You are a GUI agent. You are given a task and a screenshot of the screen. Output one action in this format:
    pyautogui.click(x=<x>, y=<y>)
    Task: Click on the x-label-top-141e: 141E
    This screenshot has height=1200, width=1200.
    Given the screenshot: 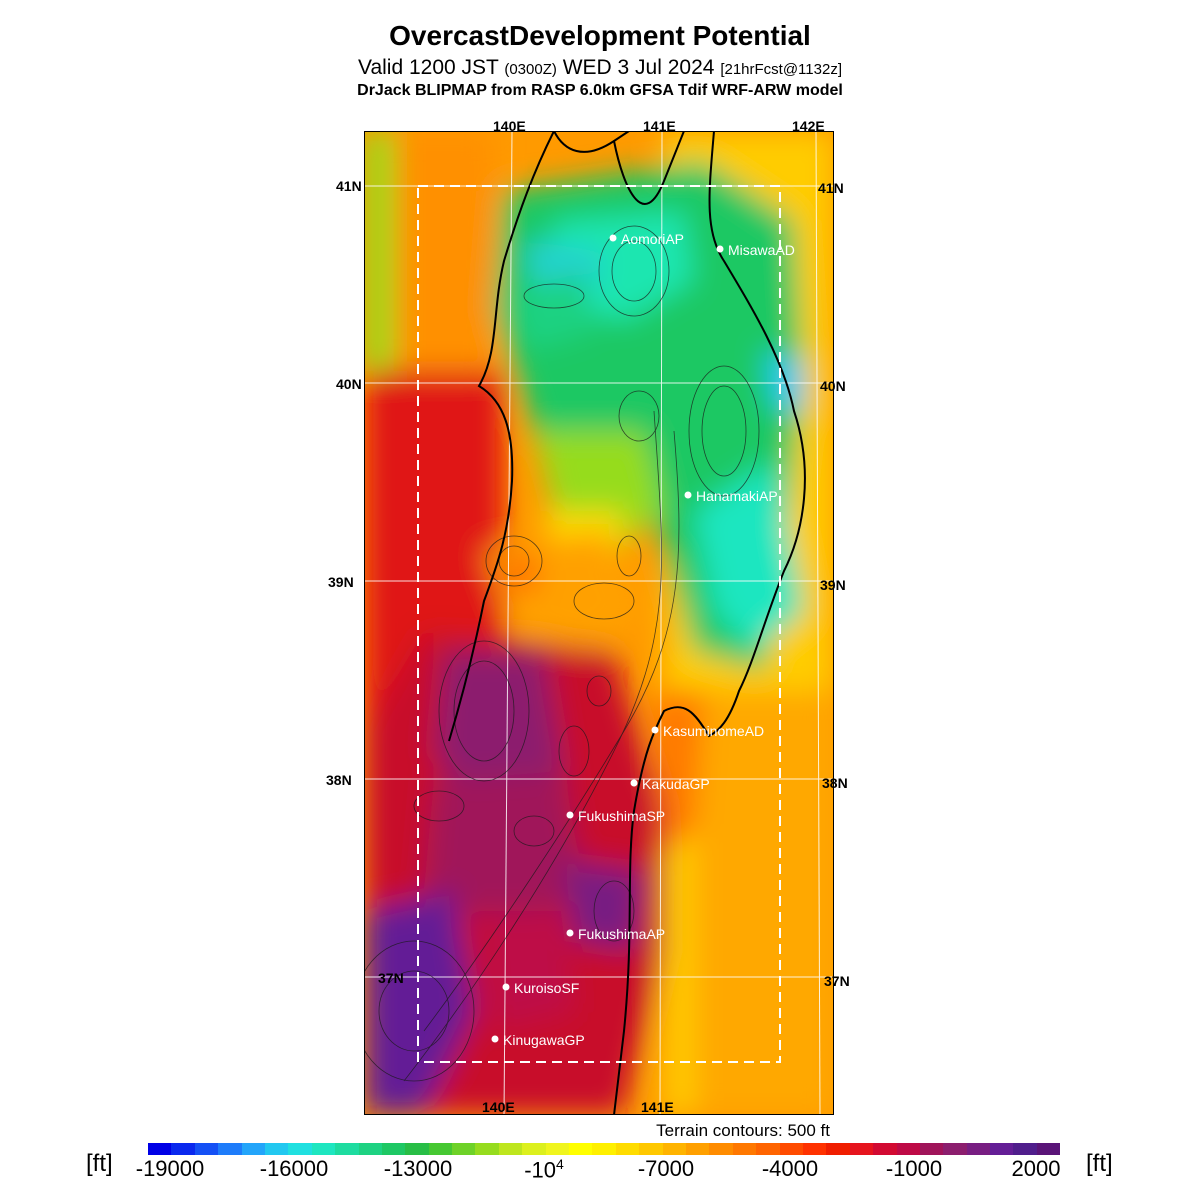 What is the action you would take?
    pyautogui.click(x=659, y=126)
    